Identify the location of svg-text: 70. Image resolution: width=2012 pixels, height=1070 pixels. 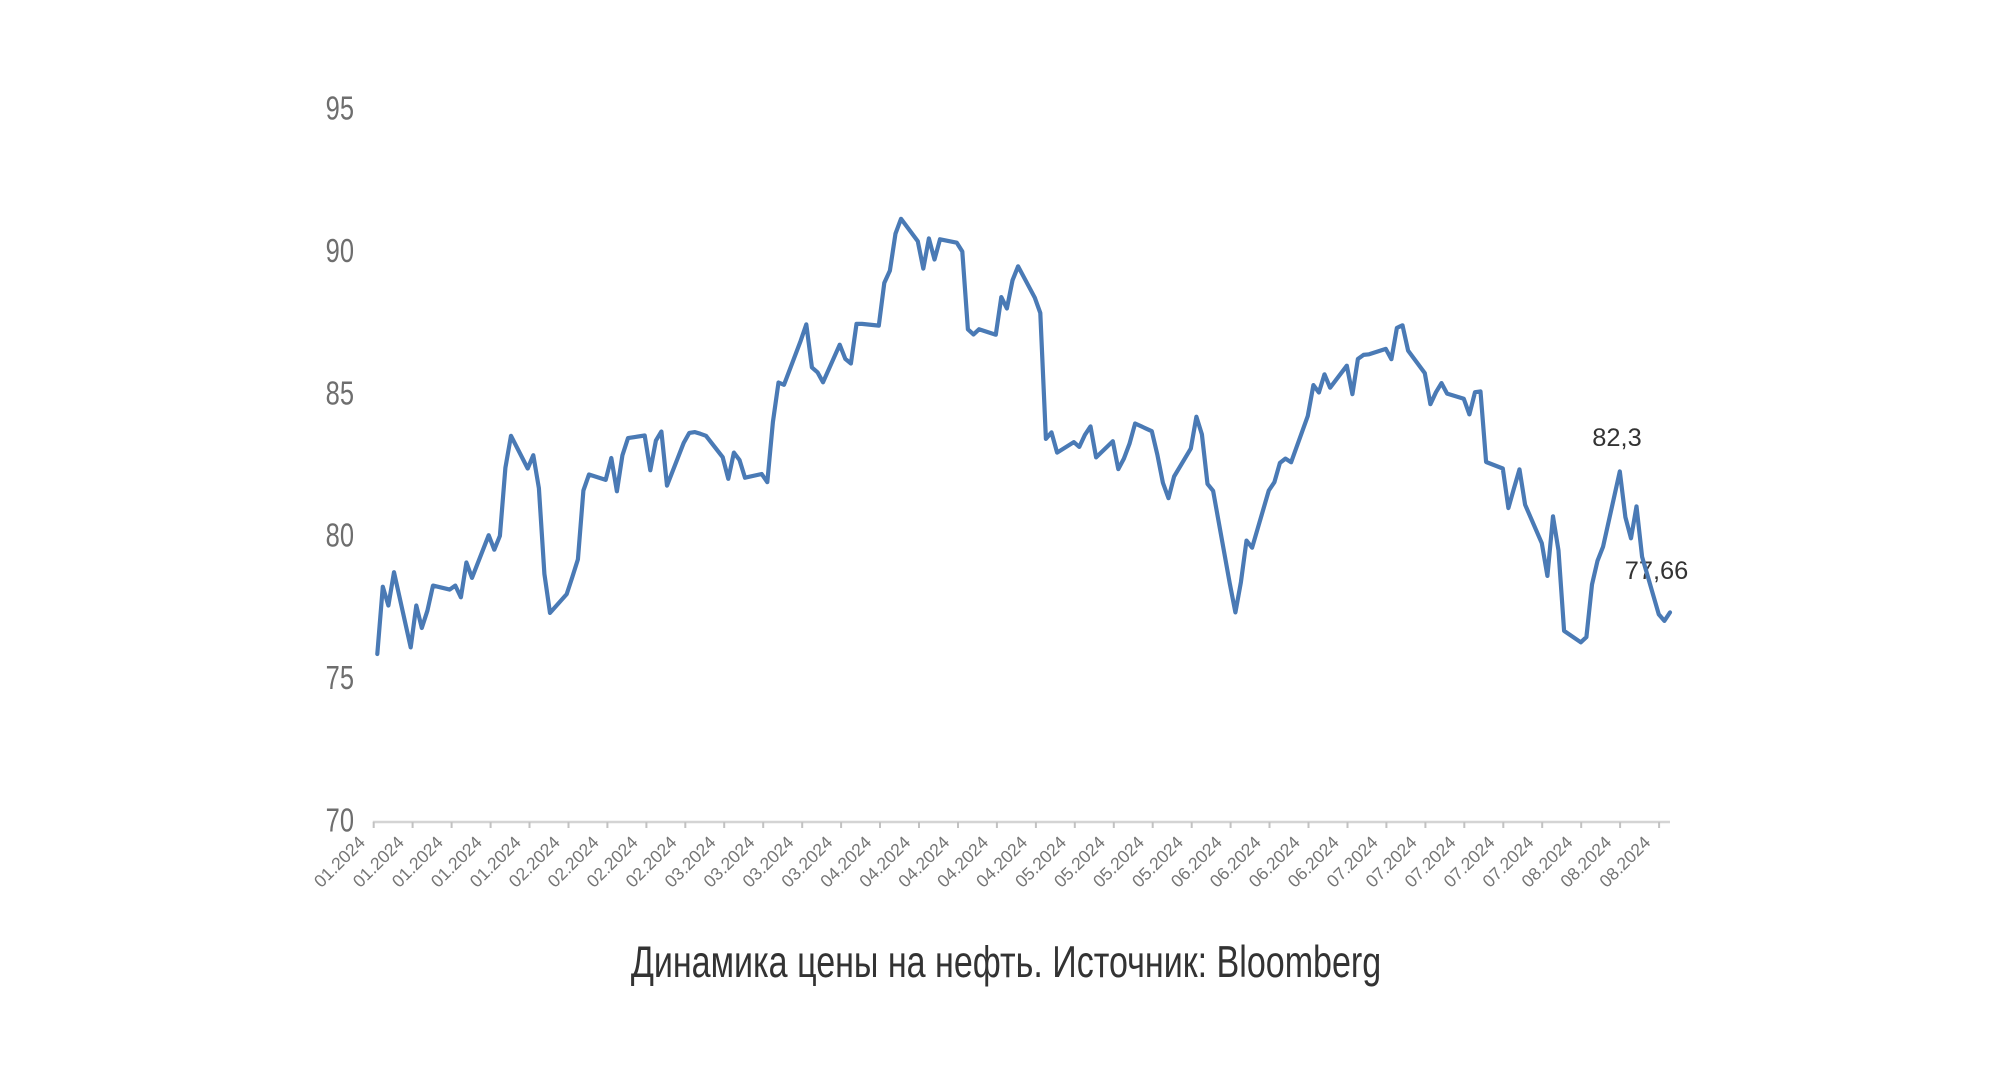
(340, 820).